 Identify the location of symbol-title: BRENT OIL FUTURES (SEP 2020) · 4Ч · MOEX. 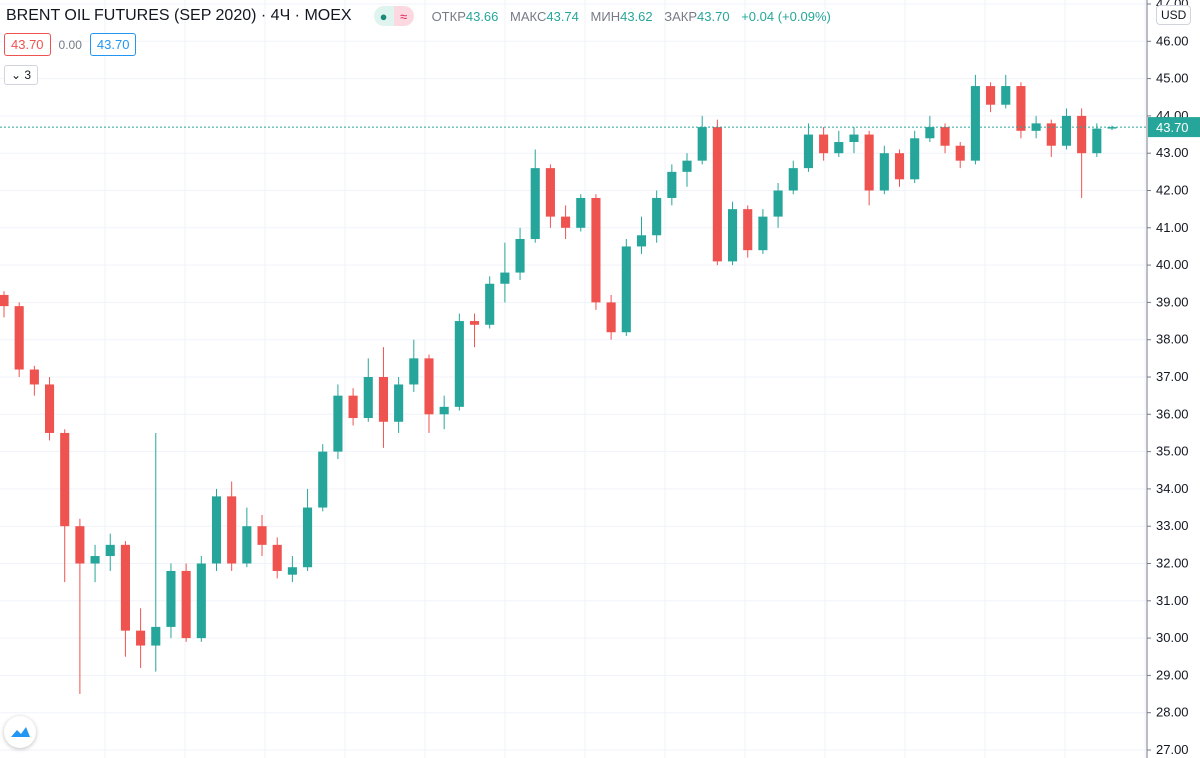
(179, 15).